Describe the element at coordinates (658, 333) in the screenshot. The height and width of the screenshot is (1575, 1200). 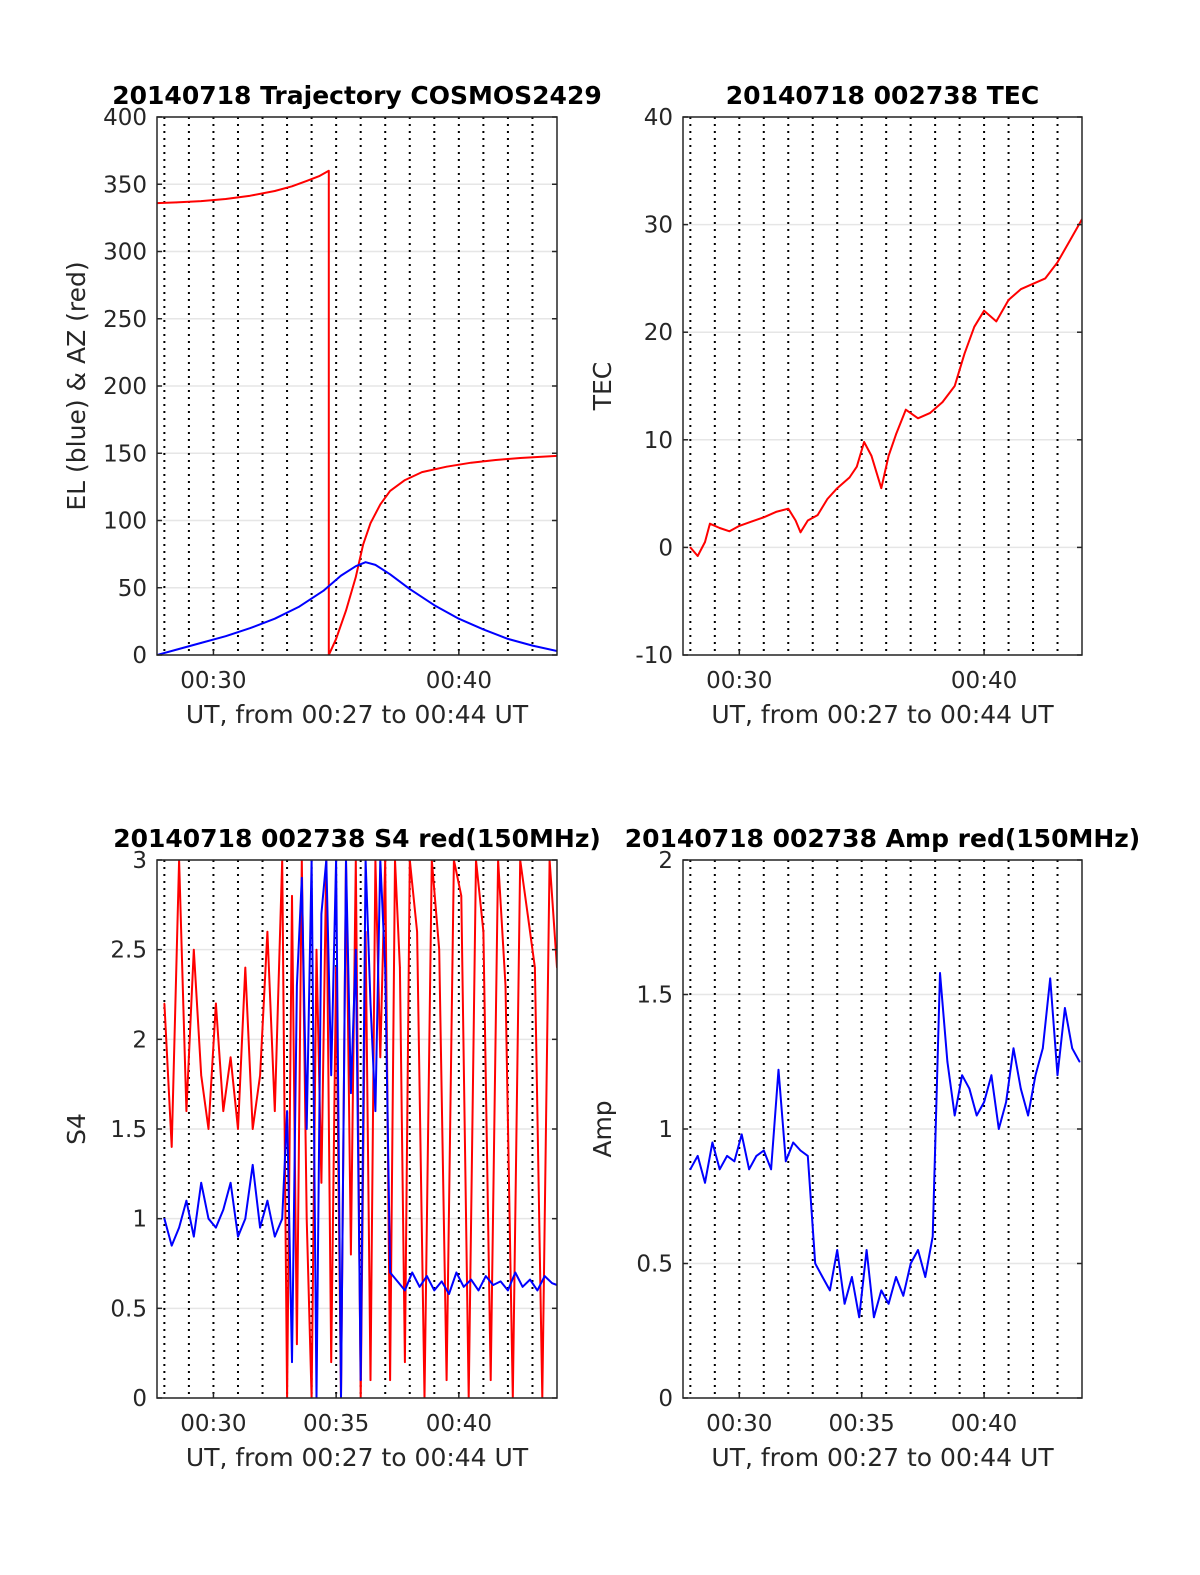
I see `y-tick-label: 20` at that location.